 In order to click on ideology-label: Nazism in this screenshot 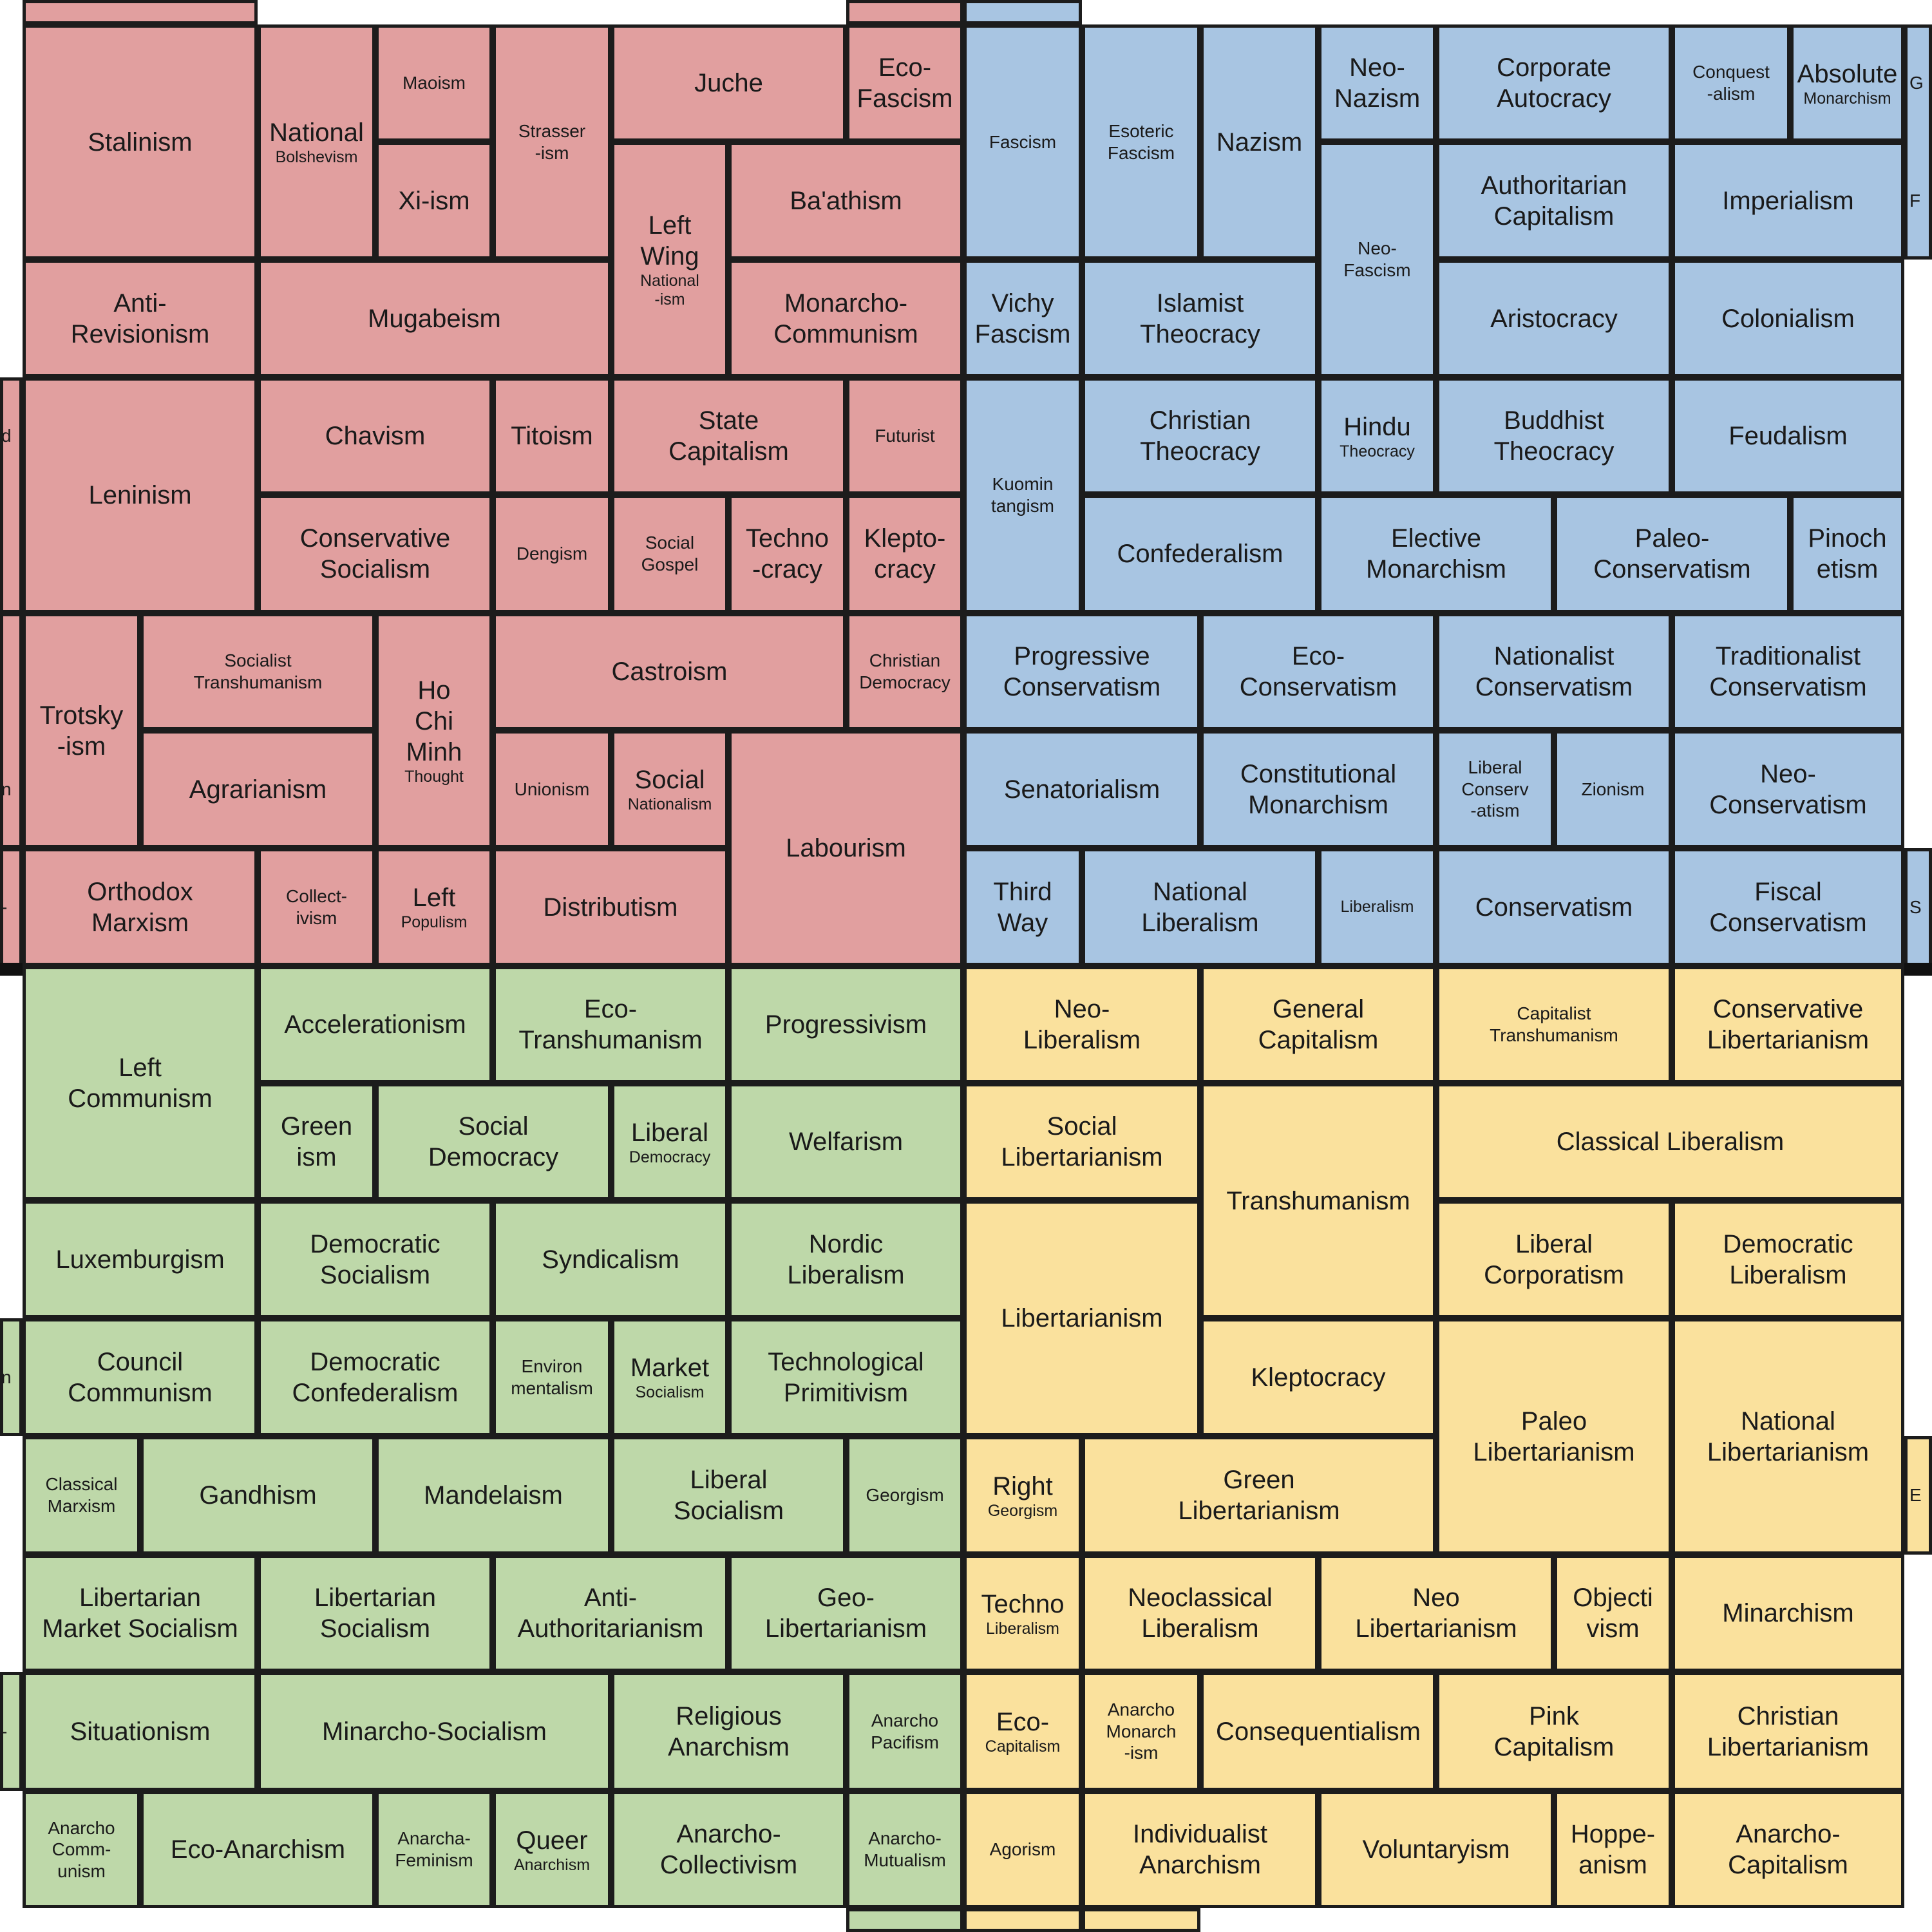, I will do `click(1259, 142)`.